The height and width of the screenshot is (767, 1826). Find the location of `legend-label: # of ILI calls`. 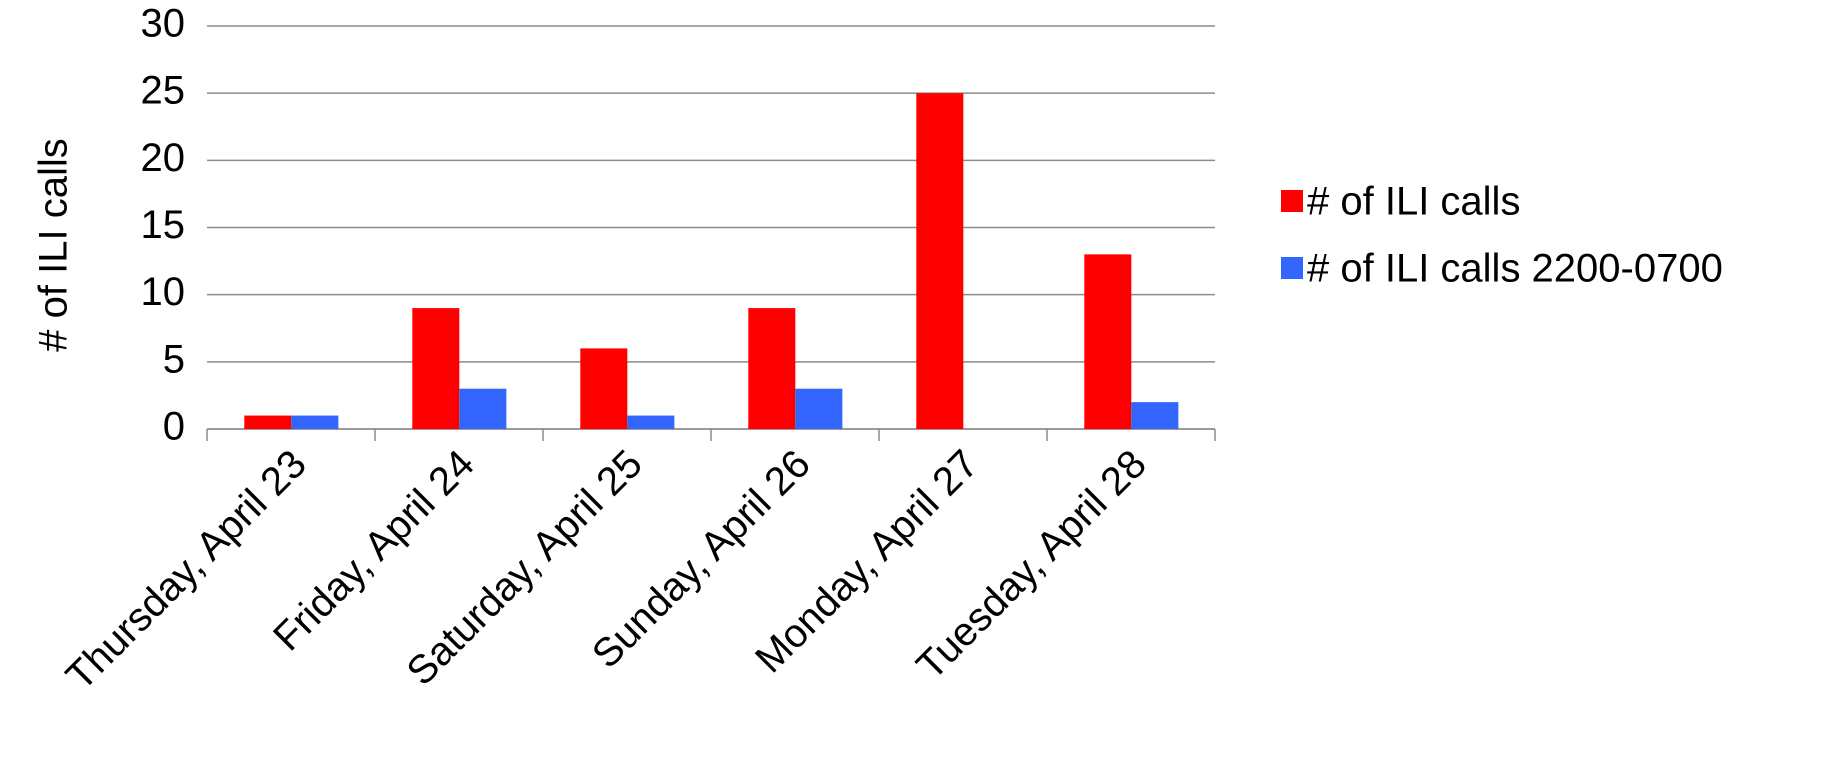

legend-label: # of ILI calls is located at coordinates (1413, 202).